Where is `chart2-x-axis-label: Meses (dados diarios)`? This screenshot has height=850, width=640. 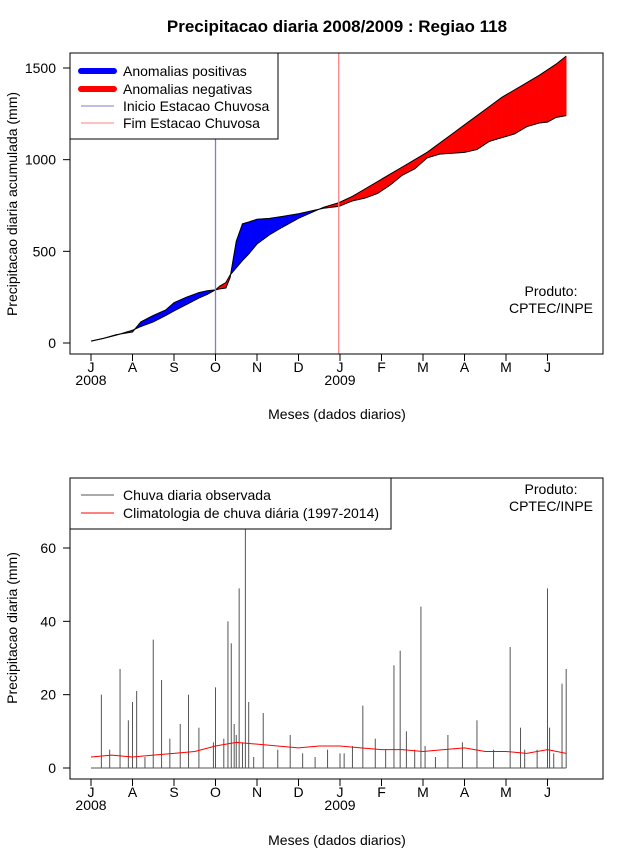 chart2-x-axis-label: Meses (dados diarios) is located at coordinates (337, 840).